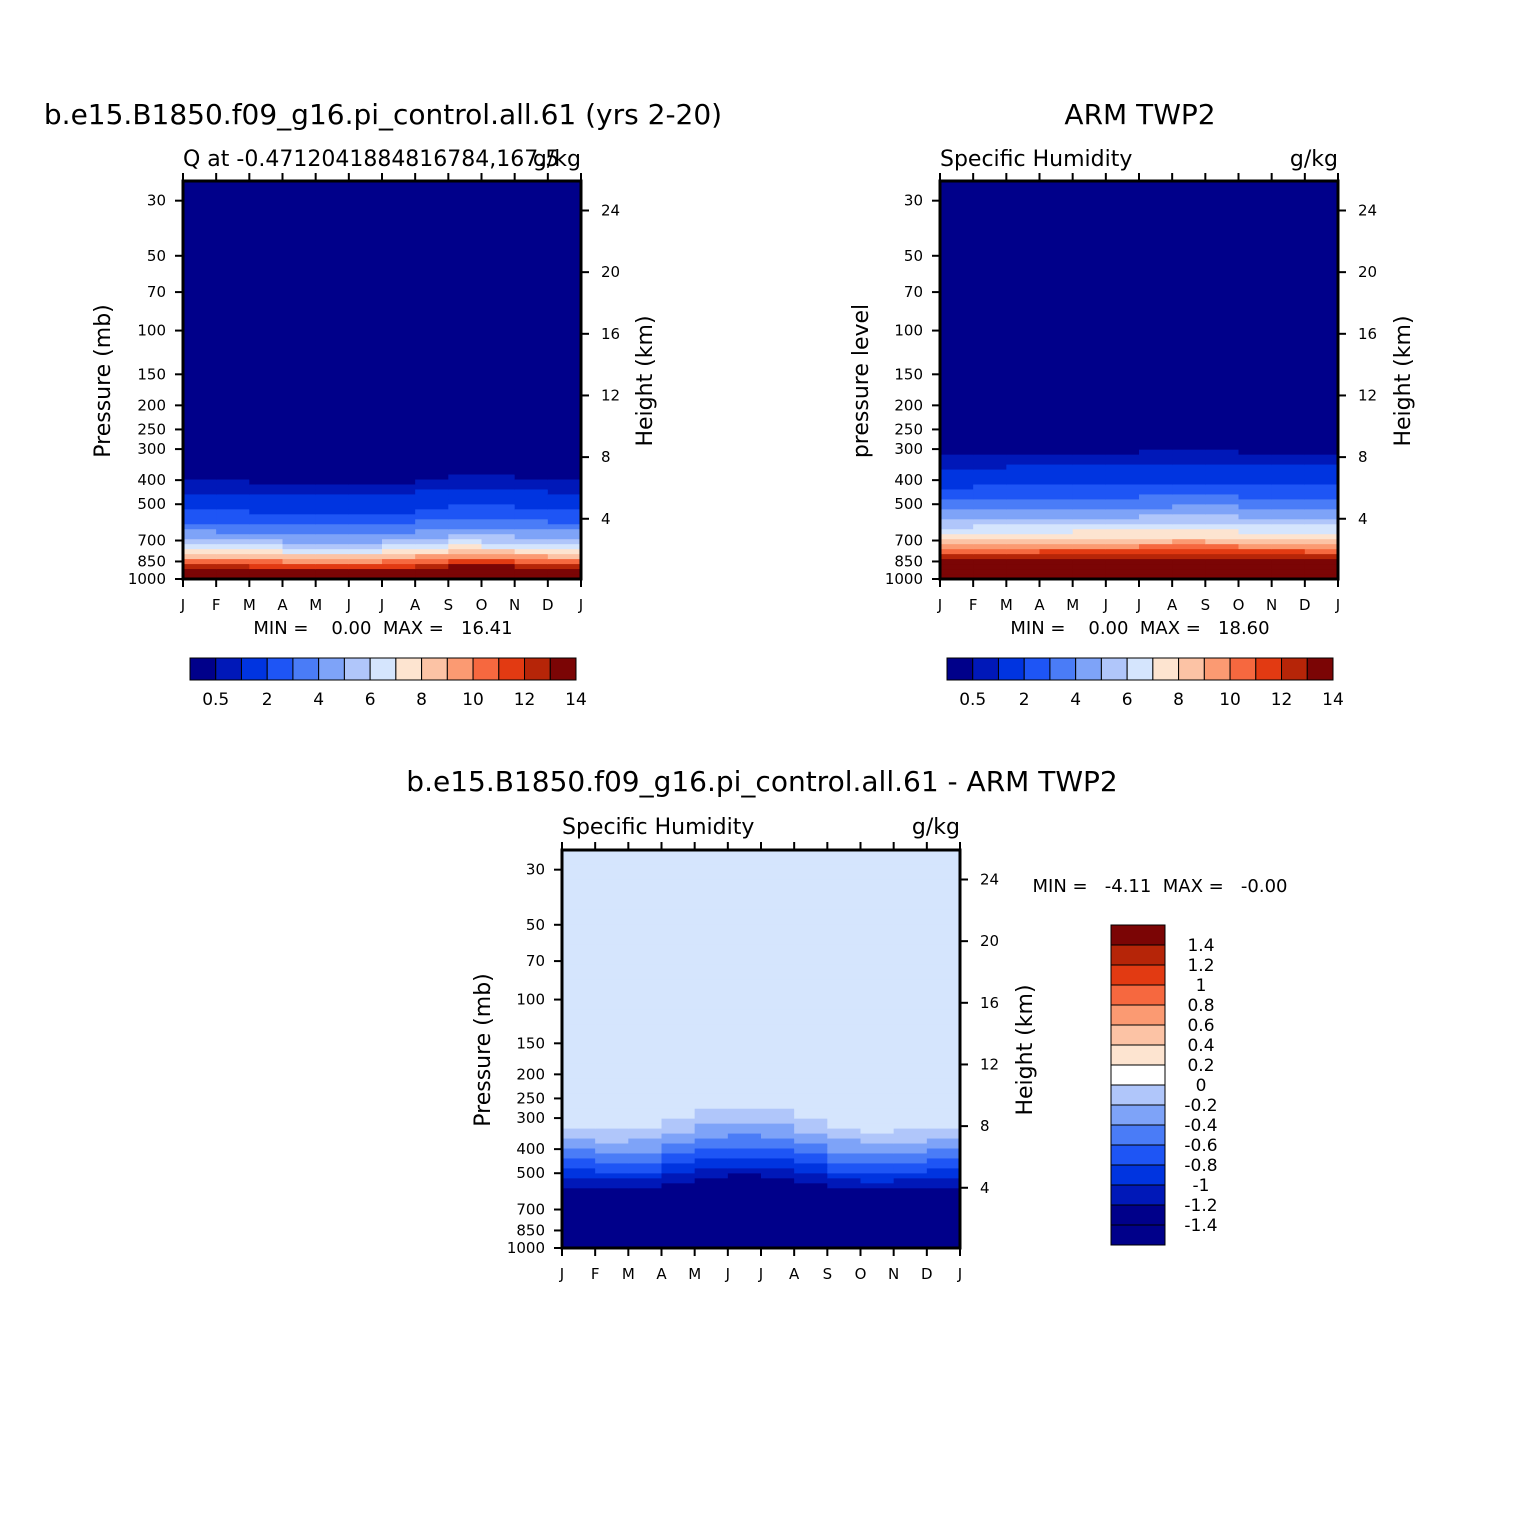 Image resolution: width=1524 pixels, height=1524 pixels. What do you see at coordinates (985, 1188) in the screenshot?
I see `y-right-tick-label: 4` at bounding box center [985, 1188].